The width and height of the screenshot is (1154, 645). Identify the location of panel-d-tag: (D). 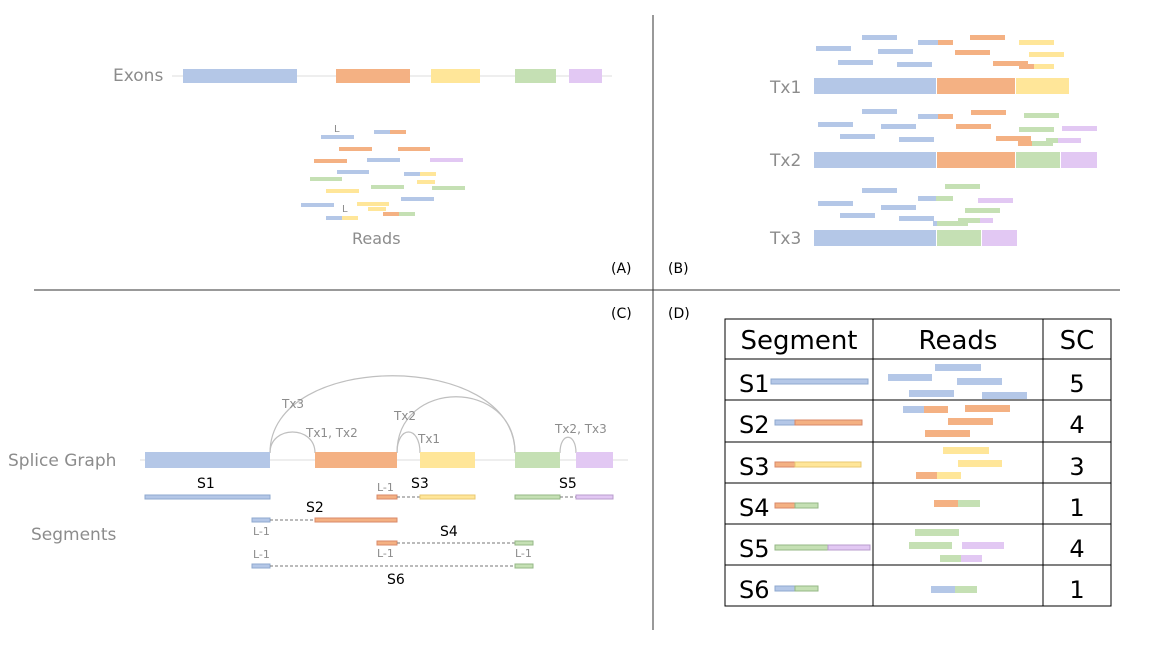
(679, 314).